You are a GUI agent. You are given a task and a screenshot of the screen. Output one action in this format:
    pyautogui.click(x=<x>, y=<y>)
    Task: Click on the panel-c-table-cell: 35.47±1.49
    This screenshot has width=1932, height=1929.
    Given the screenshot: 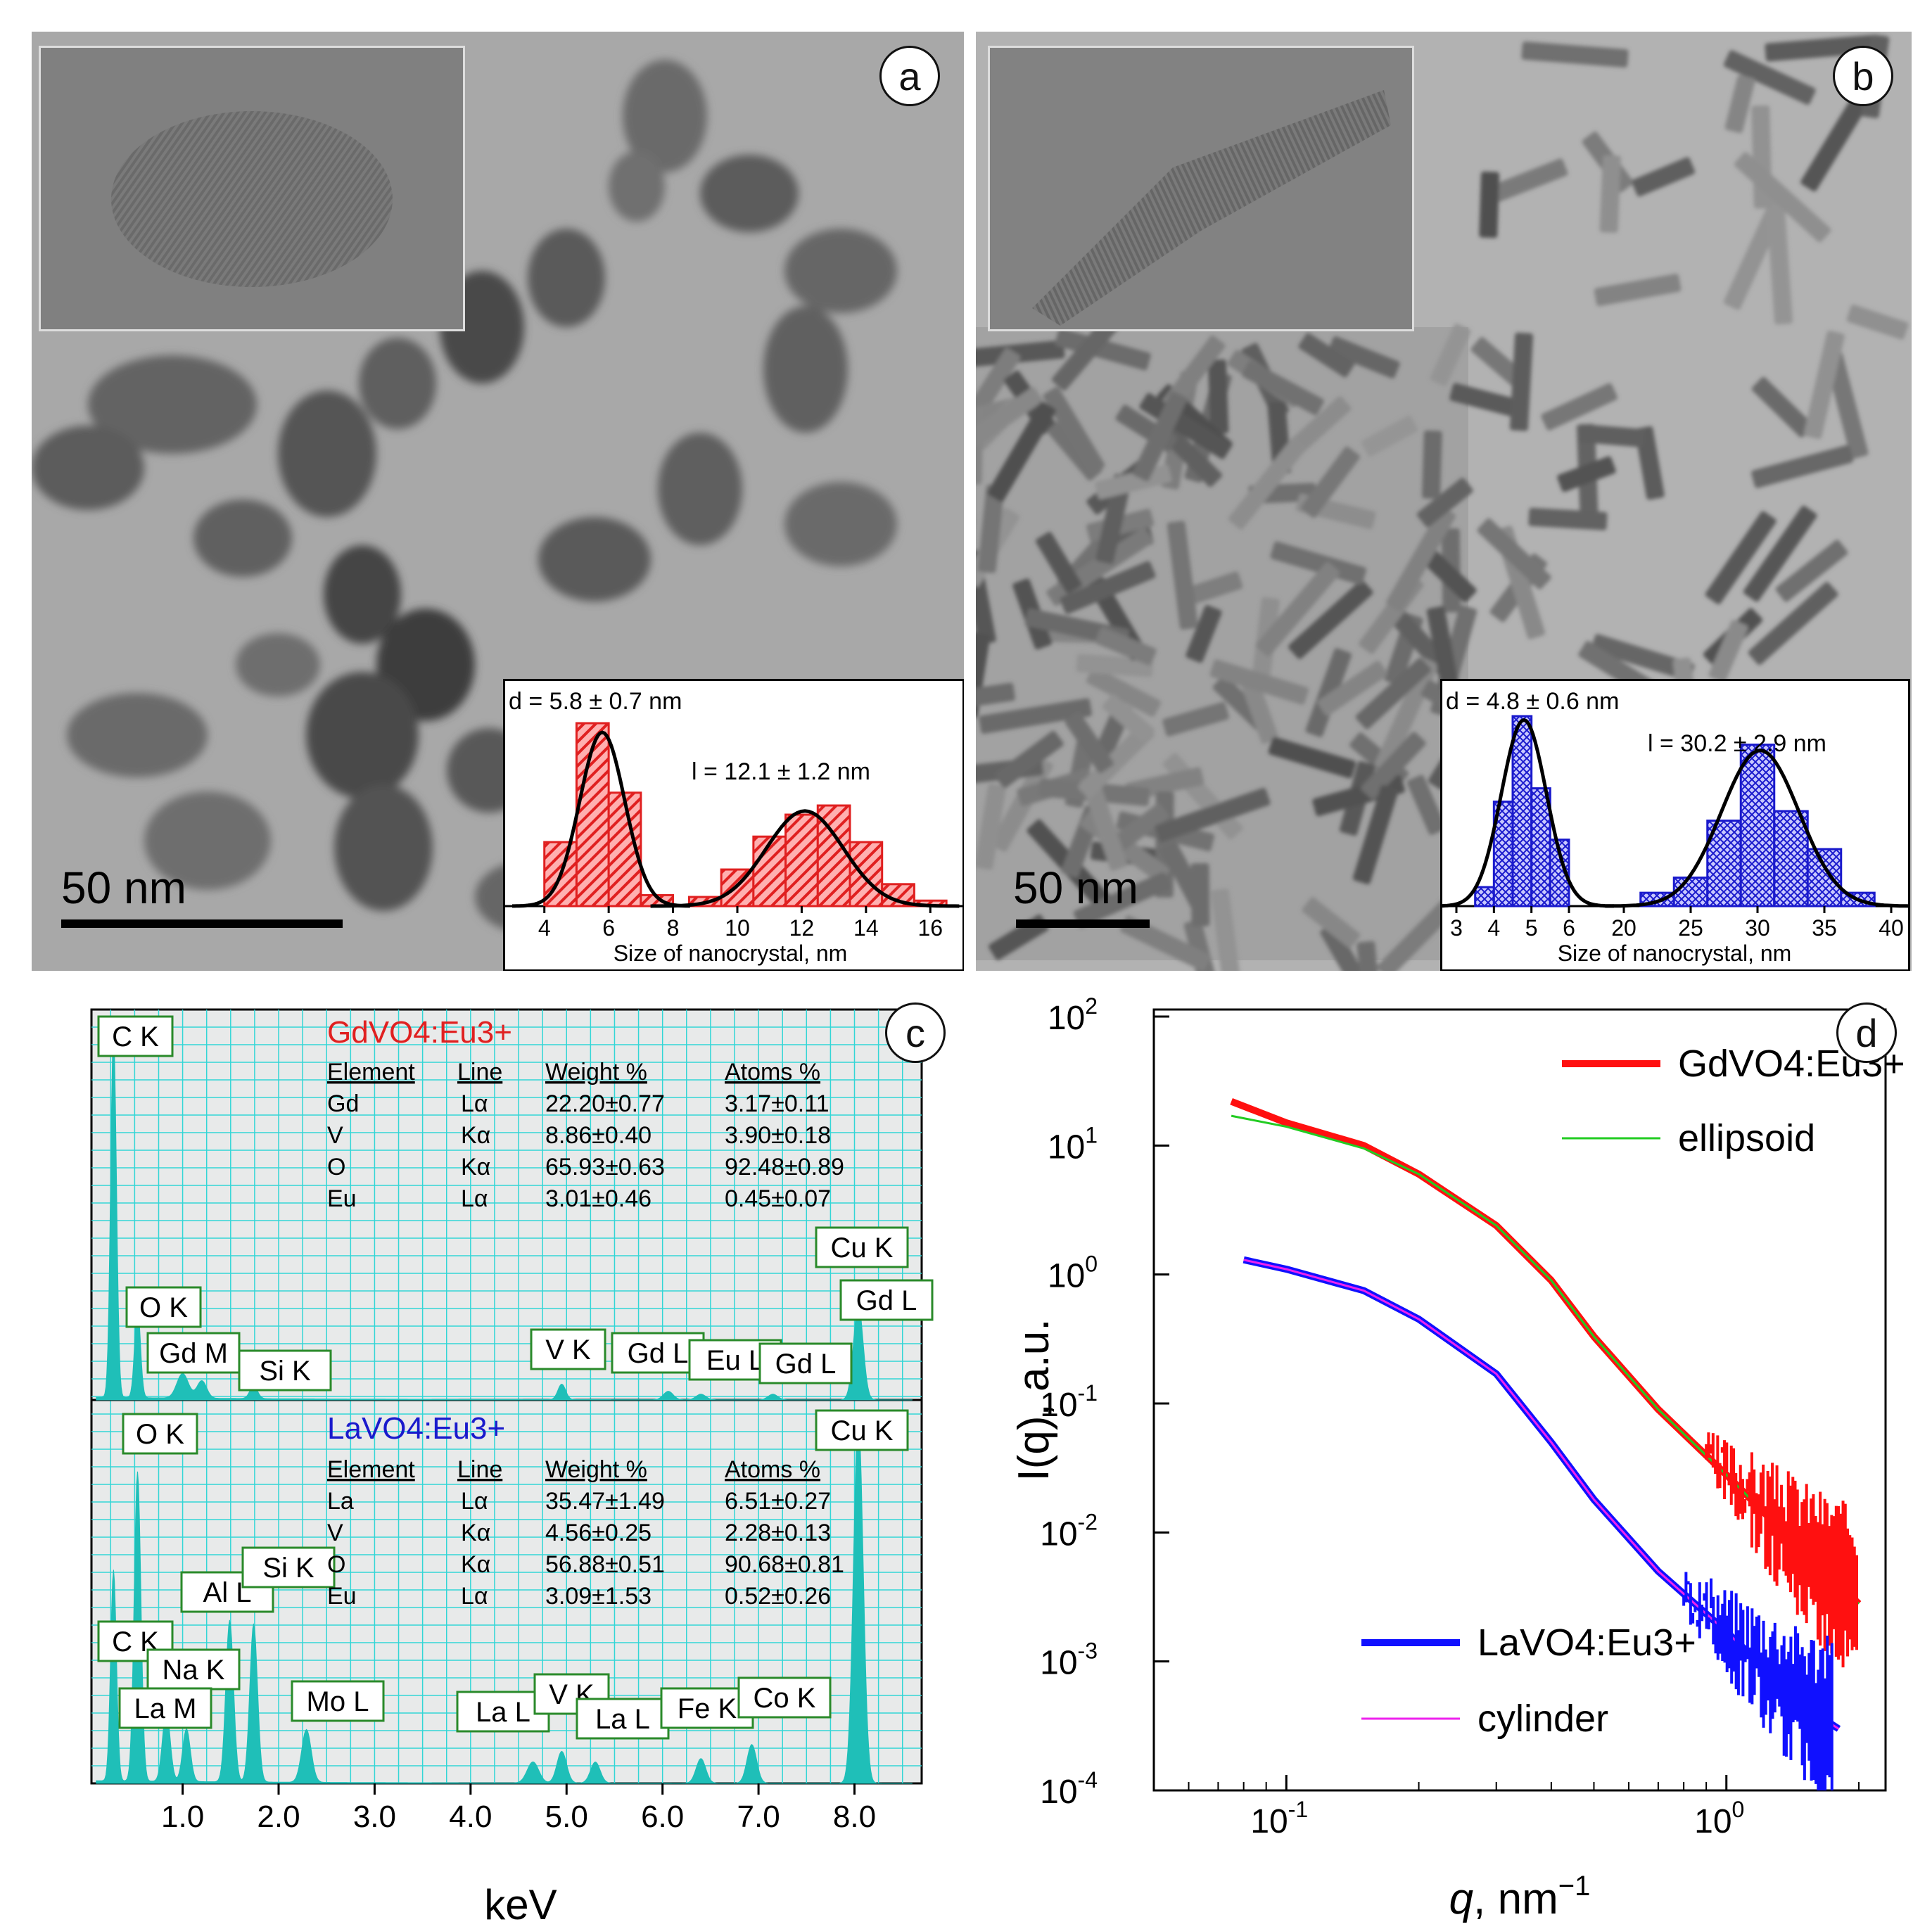 What is the action you would take?
    pyautogui.click(x=605, y=1502)
    